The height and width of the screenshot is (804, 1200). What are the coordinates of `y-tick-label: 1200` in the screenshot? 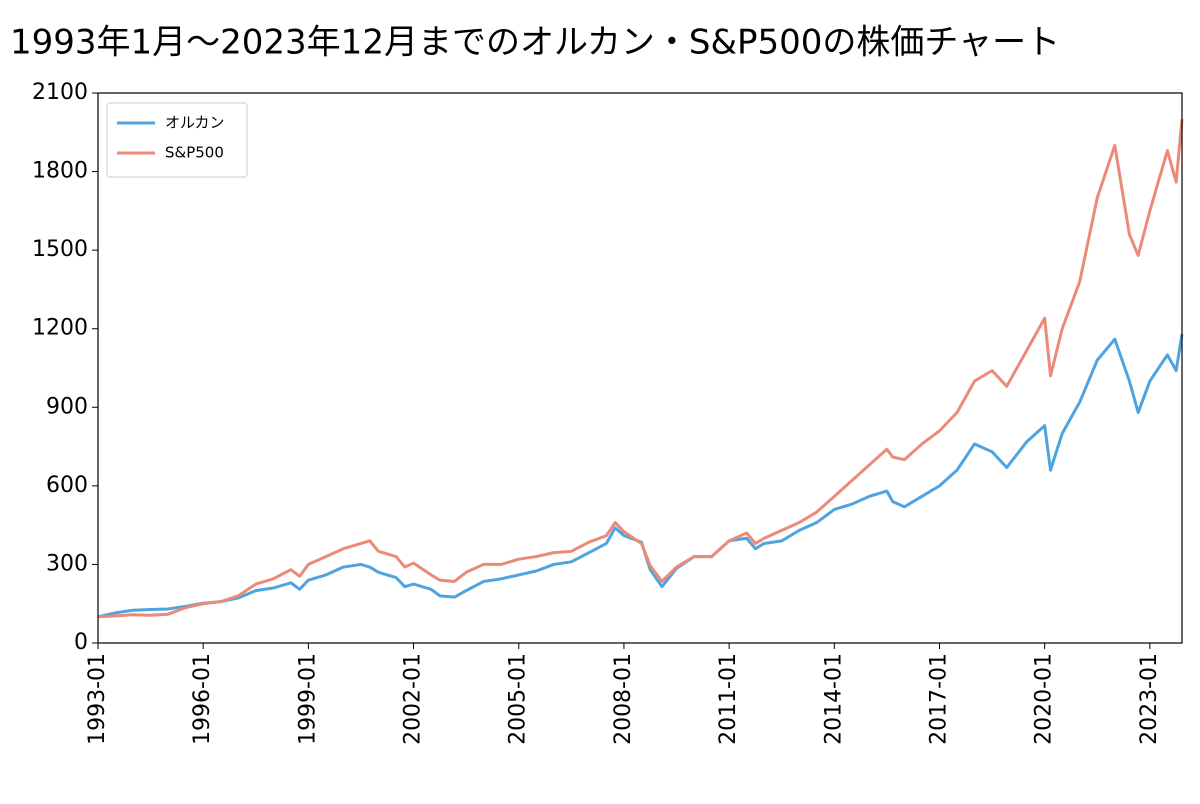 It's located at (60, 328).